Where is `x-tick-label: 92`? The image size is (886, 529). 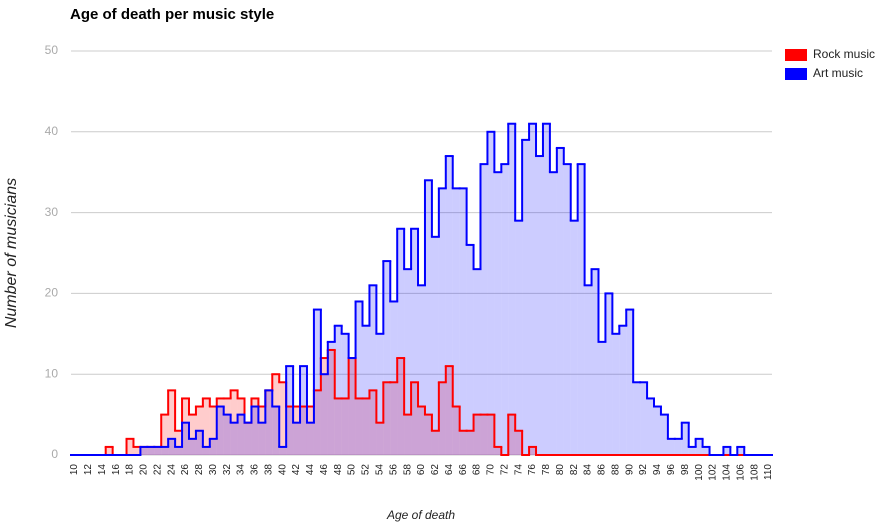 x-tick-label: 92 is located at coordinates (643, 470).